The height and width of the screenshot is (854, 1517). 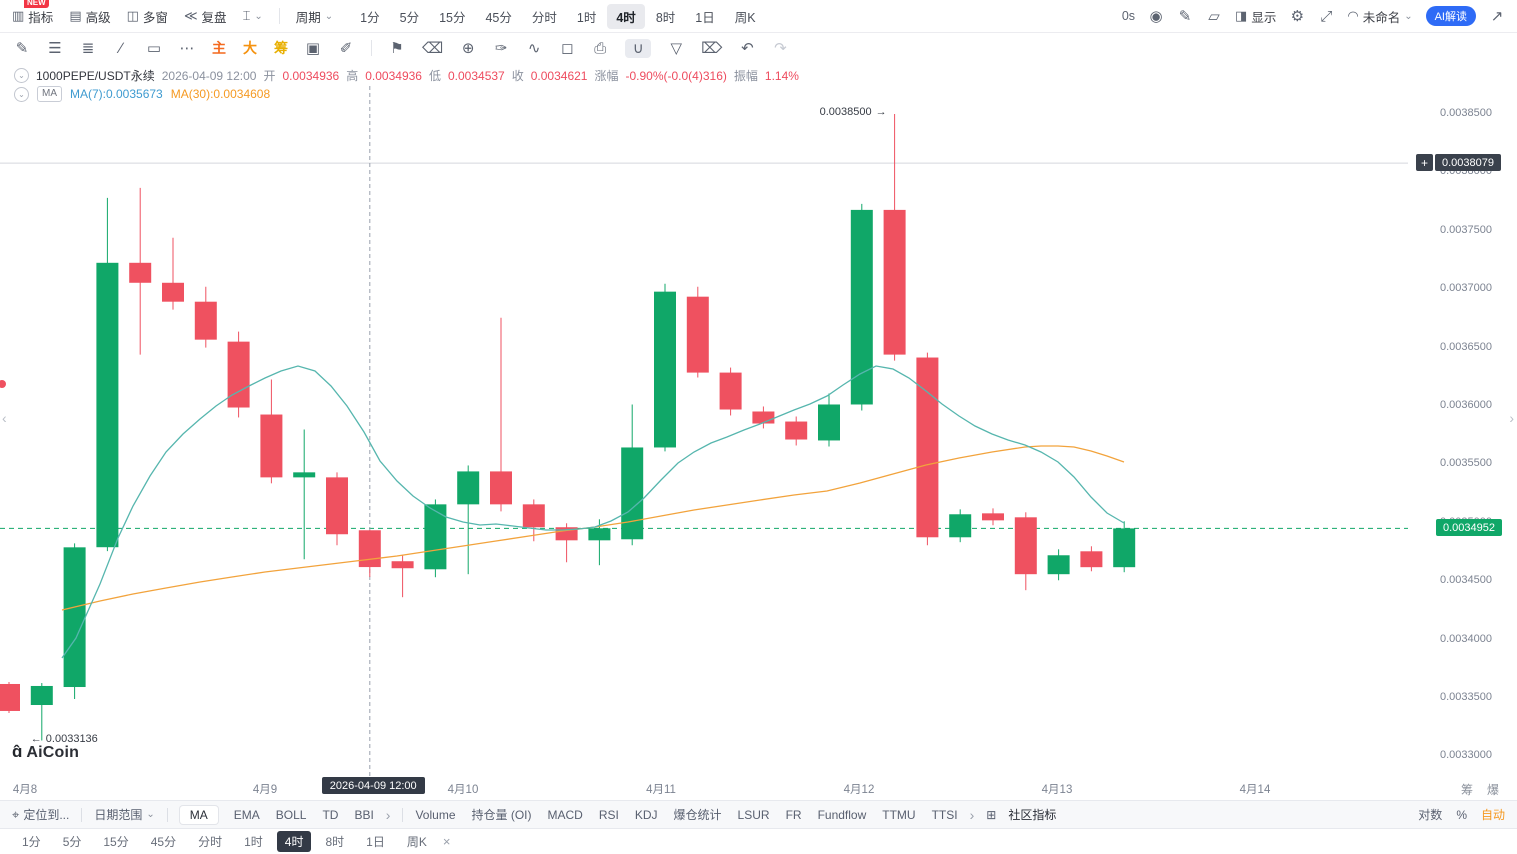 What do you see at coordinates (1256, 16) in the screenshot?
I see `display-settings: ◨ 显示` at bounding box center [1256, 16].